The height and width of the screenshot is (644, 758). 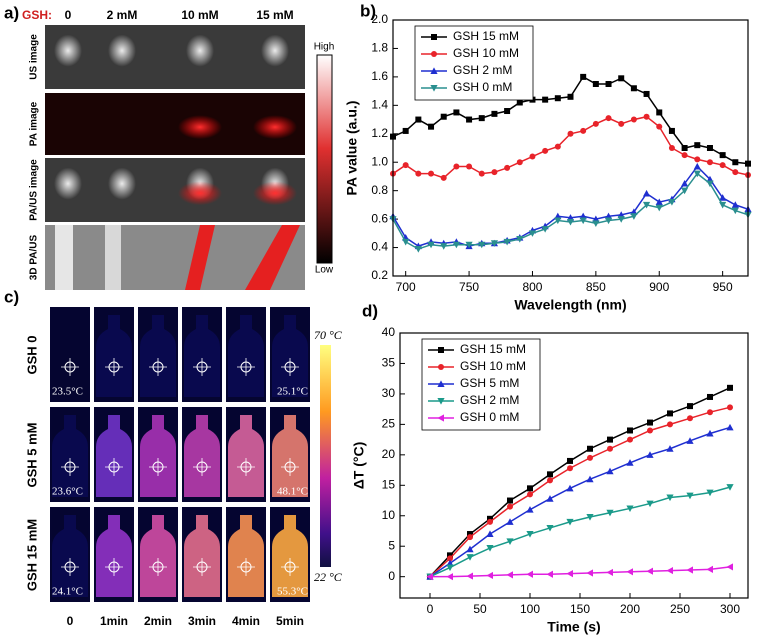 What do you see at coordinates (680, 609) in the screenshot?
I see `x-tick-label: 250` at bounding box center [680, 609].